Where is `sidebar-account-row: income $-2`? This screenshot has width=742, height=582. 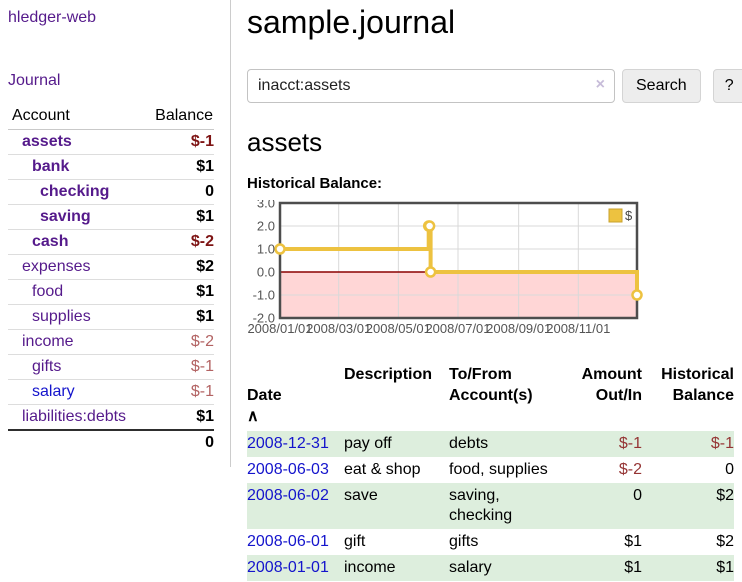 sidebar-account-row: income $-2 is located at coordinates (111, 342).